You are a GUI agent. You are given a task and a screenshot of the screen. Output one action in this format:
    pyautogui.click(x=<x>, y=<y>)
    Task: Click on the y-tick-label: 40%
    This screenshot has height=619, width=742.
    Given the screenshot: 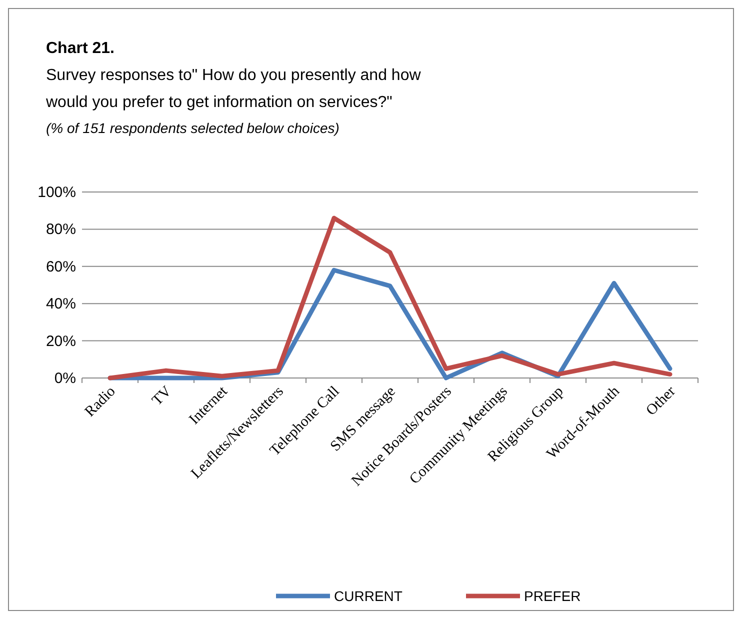 What is the action you would take?
    pyautogui.click(x=61, y=304)
    